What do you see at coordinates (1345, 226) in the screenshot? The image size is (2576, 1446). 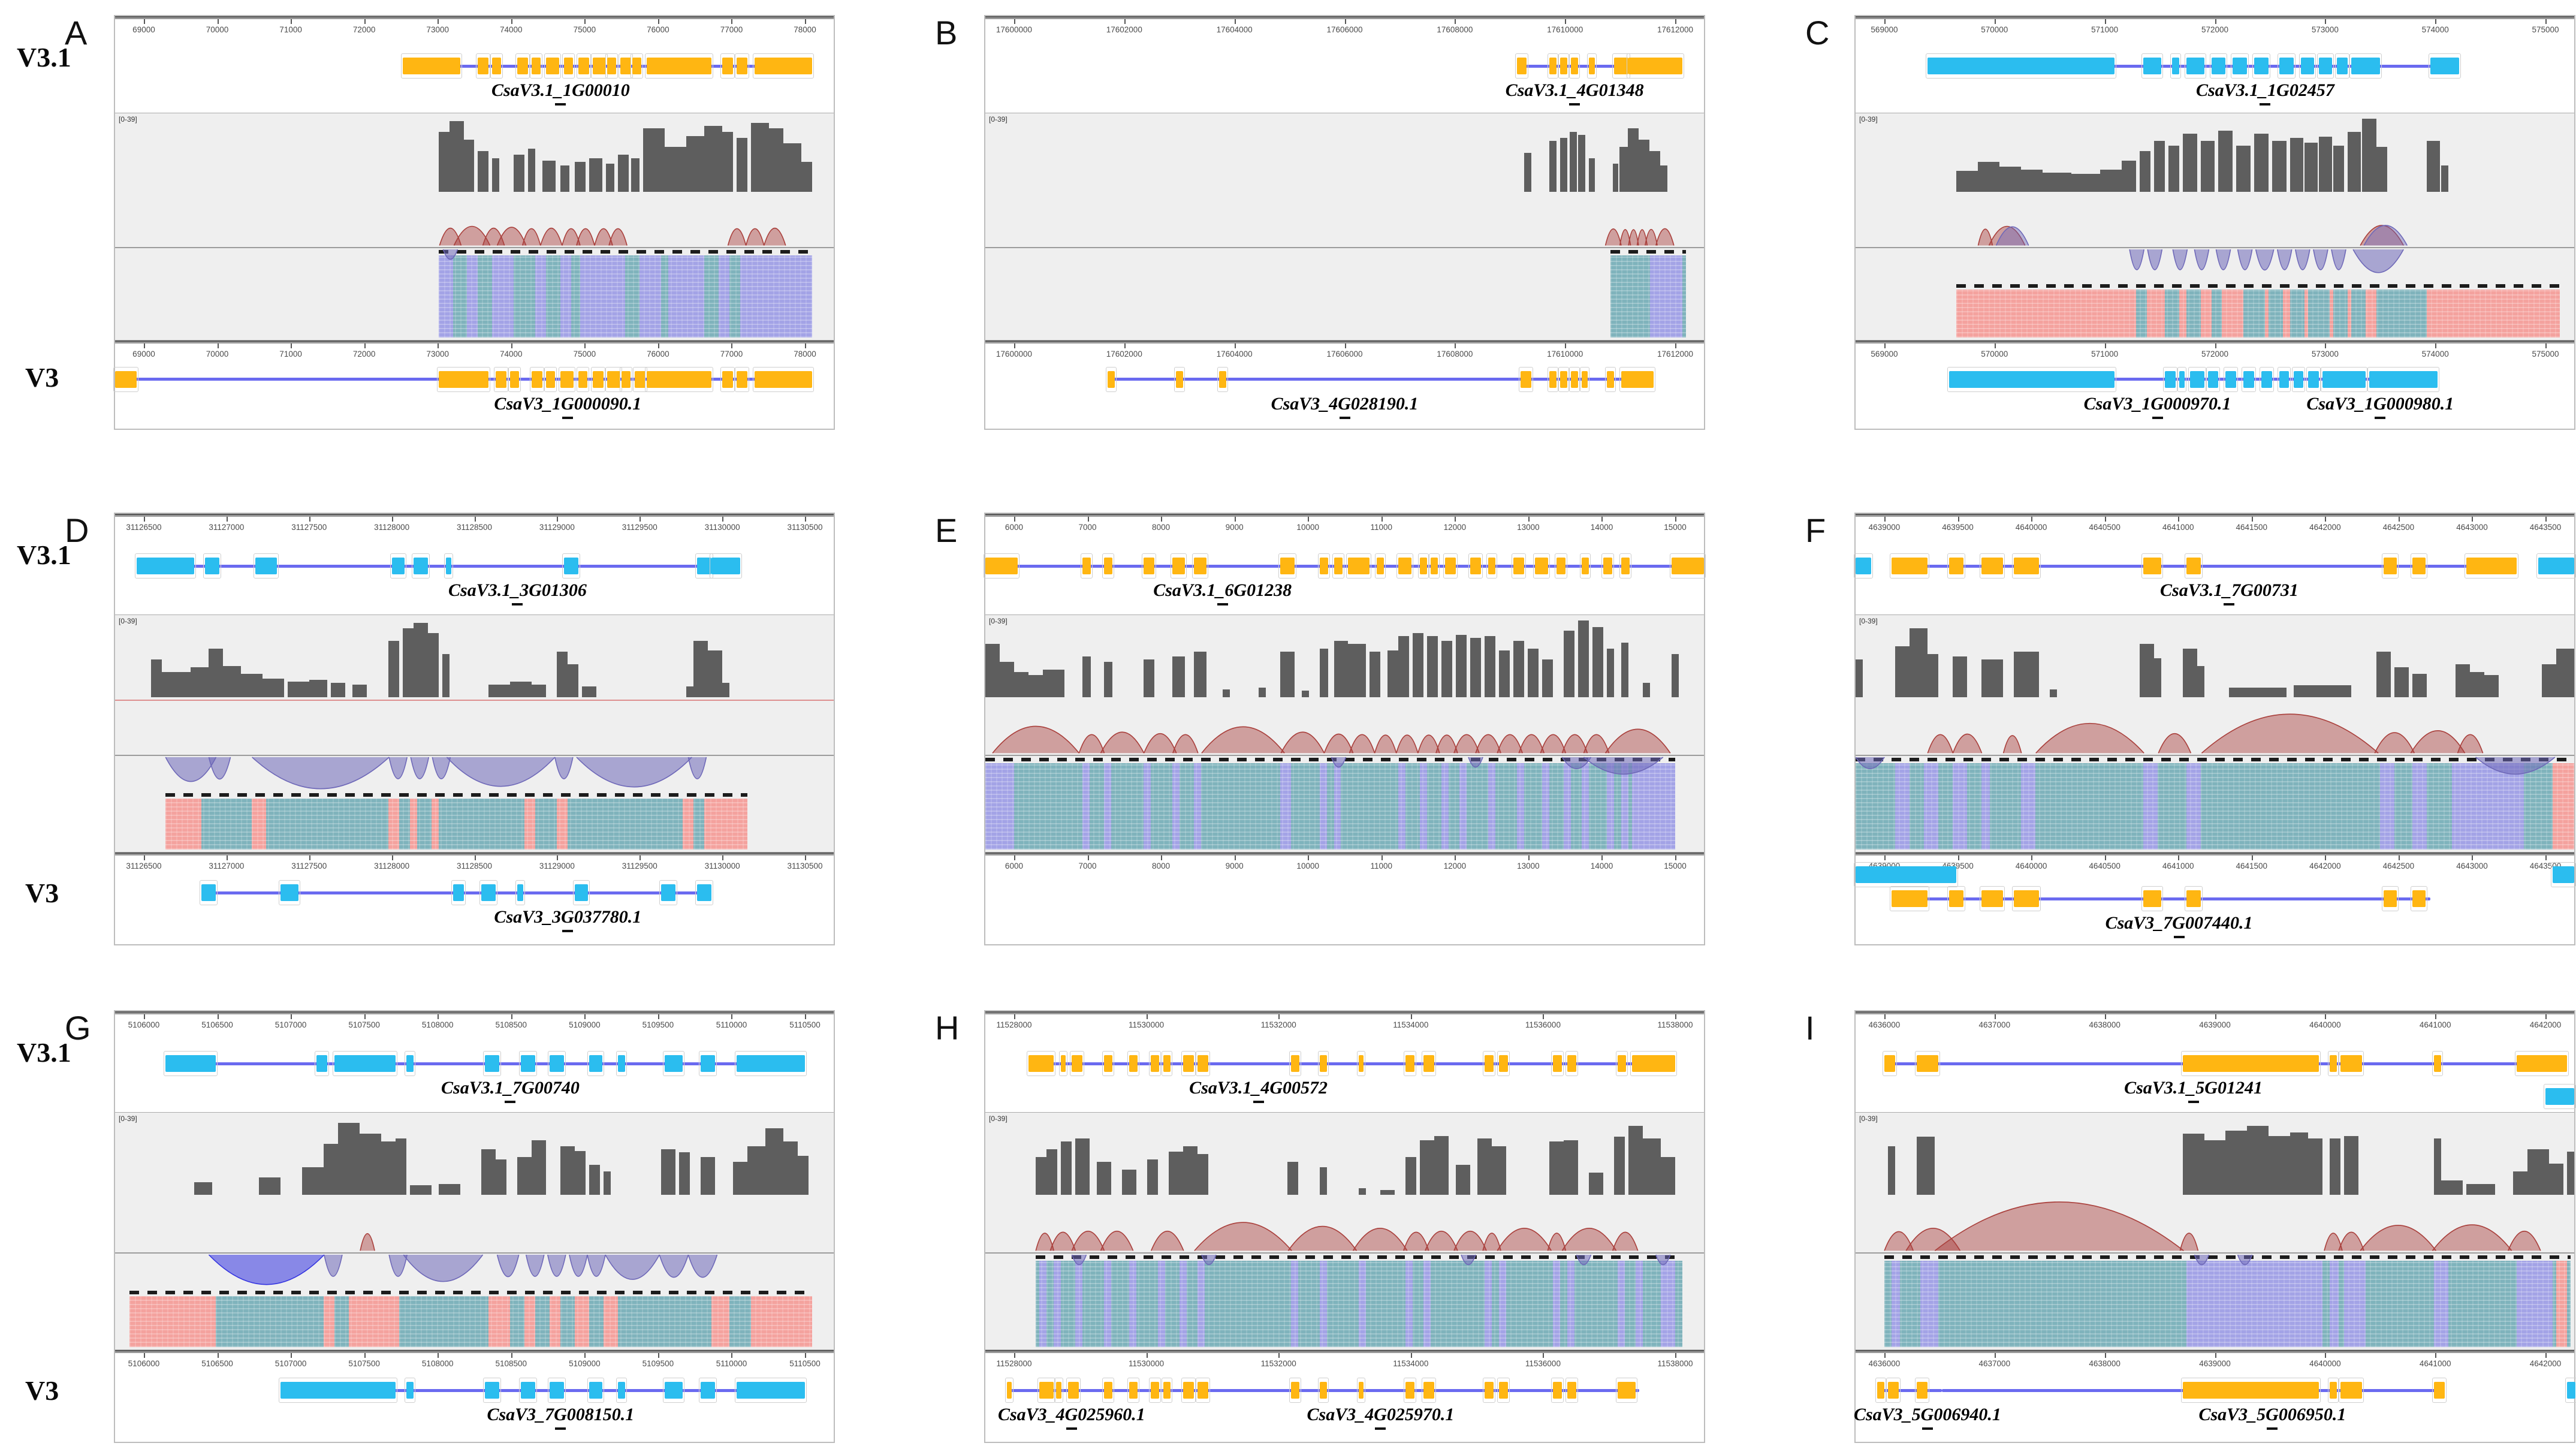 I see `alignment-track-bg` at bounding box center [1345, 226].